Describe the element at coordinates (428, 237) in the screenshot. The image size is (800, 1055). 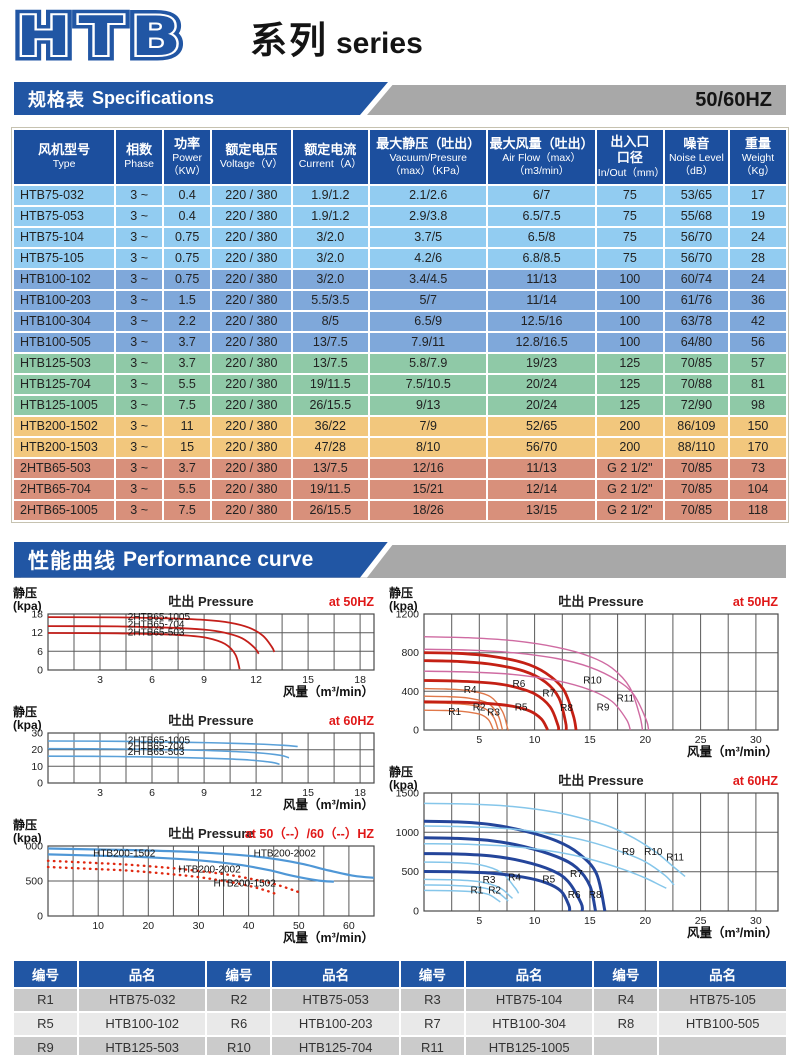
I see `value-cell: 3.7/5` at that location.